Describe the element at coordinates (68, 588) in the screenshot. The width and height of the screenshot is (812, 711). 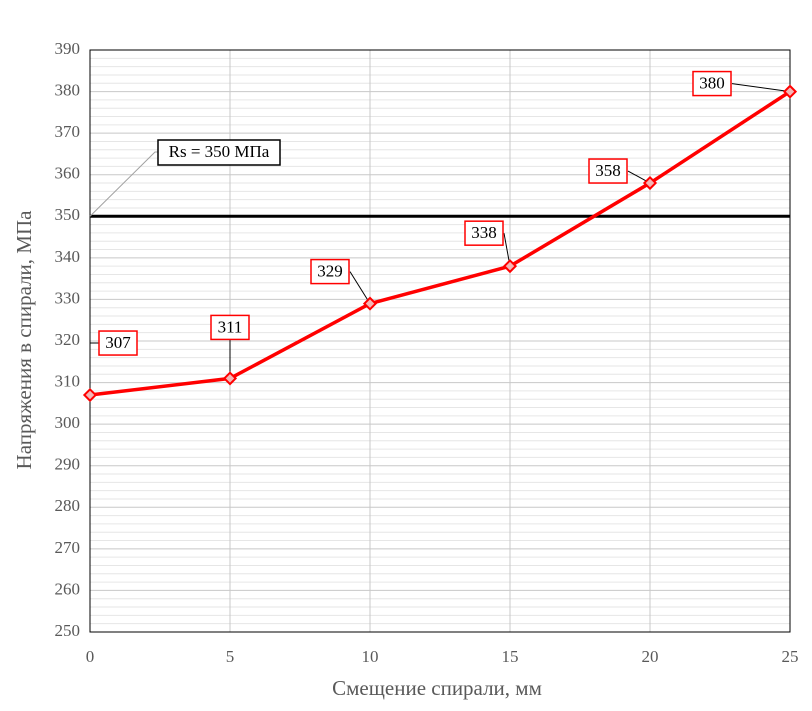
I see `y-tick-label: 260` at that location.